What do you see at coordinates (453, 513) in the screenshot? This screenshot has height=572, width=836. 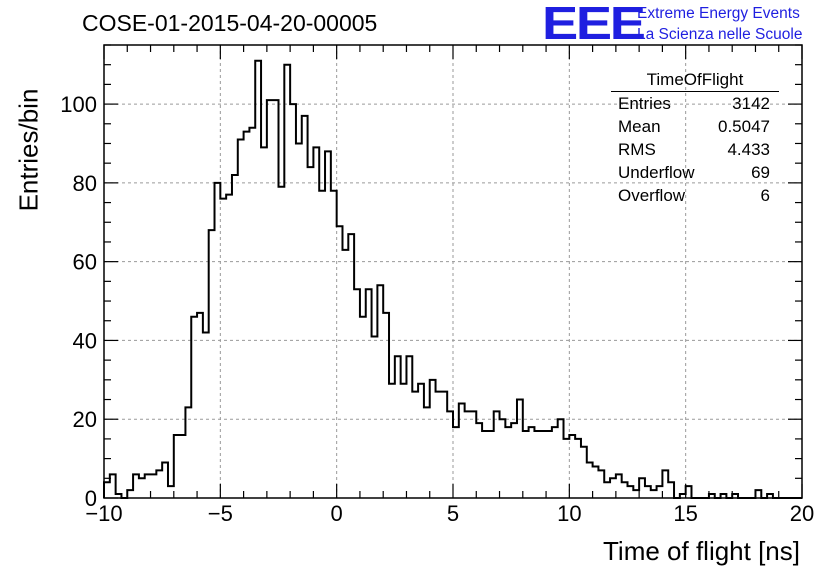 I see `x-tick-label: 5` at bounding box center [453, 513].